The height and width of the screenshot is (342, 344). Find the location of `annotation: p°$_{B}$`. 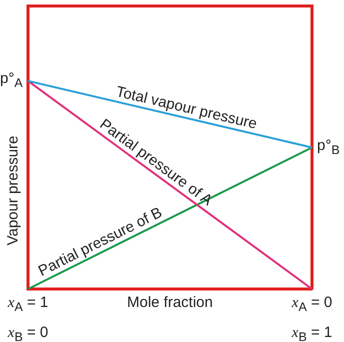

annotation: p°$_{B}$ is located at coordinates (328, 147).